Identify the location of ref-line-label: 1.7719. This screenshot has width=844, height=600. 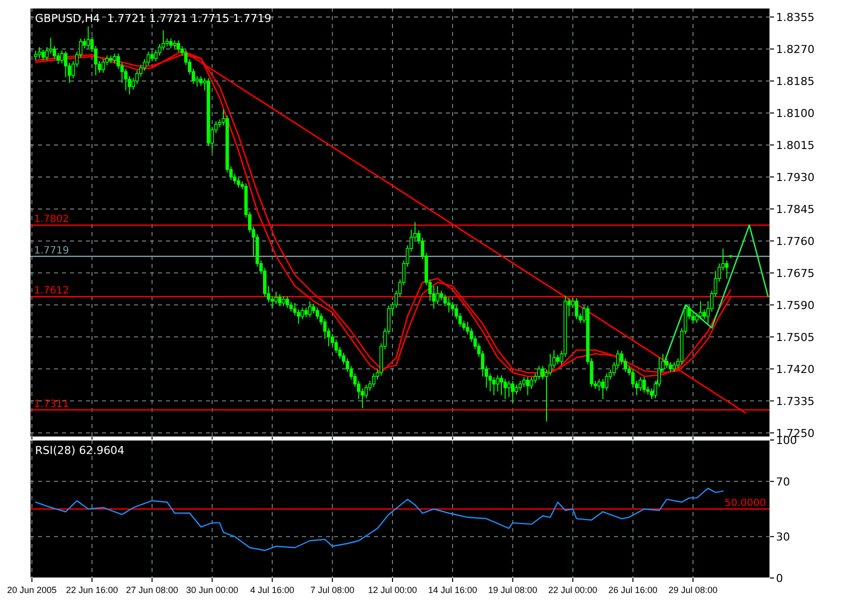
(51, 250).